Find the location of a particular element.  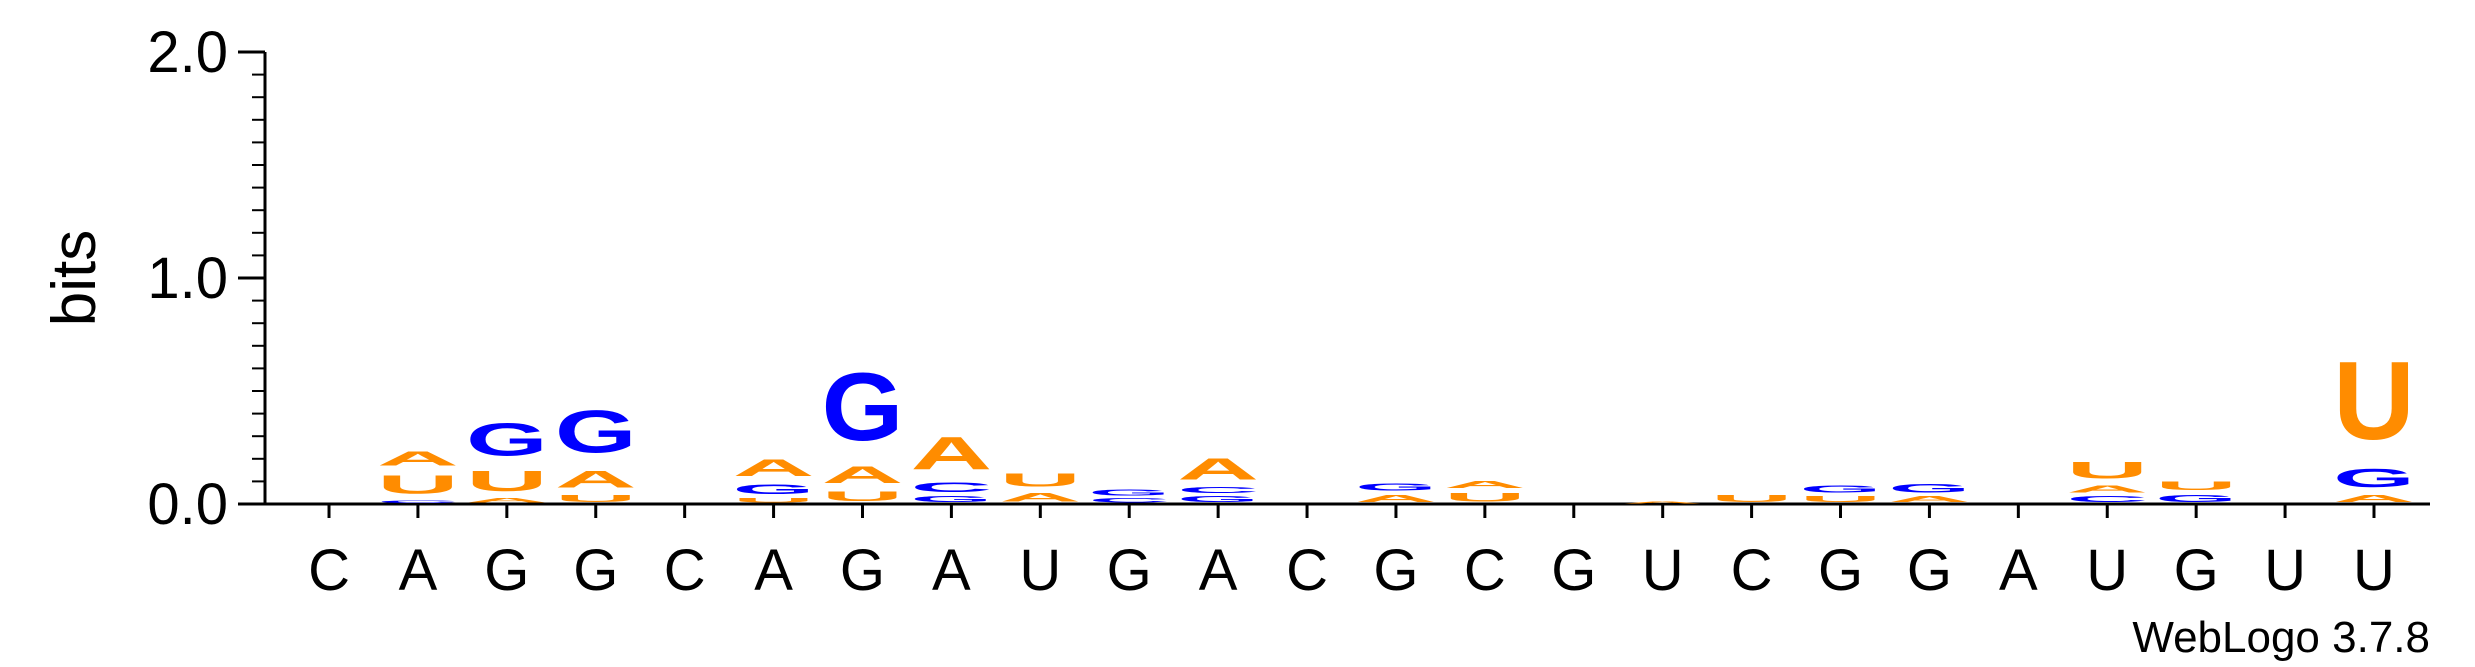

weblogo-credit: WebLogo 3.7.8 is located at coordinates (2281, 637).